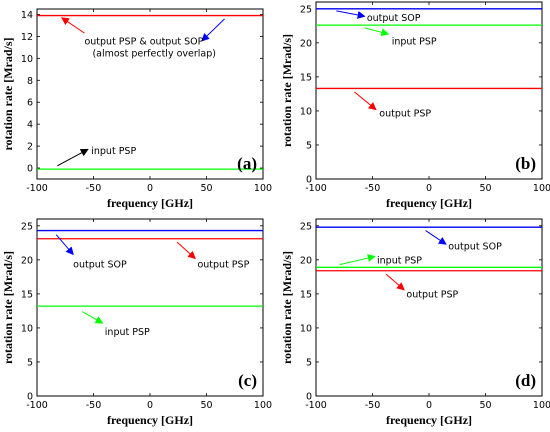 The width and height of the screenshot is (550, 432). I want to click on panel-label: (c), so click(247, 380).